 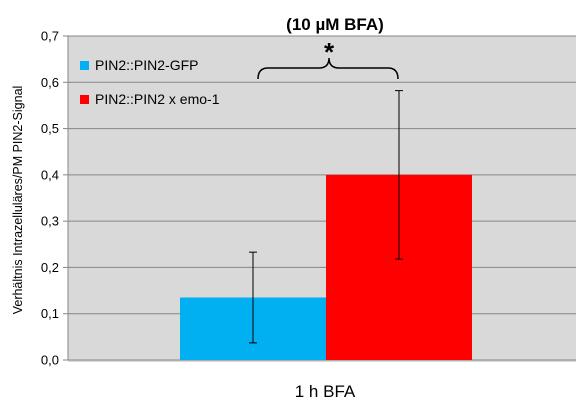 What do you see at coordinates (328, 68) in the screenshot?
I see `significance-bracket` at bounding box center [328, 68].